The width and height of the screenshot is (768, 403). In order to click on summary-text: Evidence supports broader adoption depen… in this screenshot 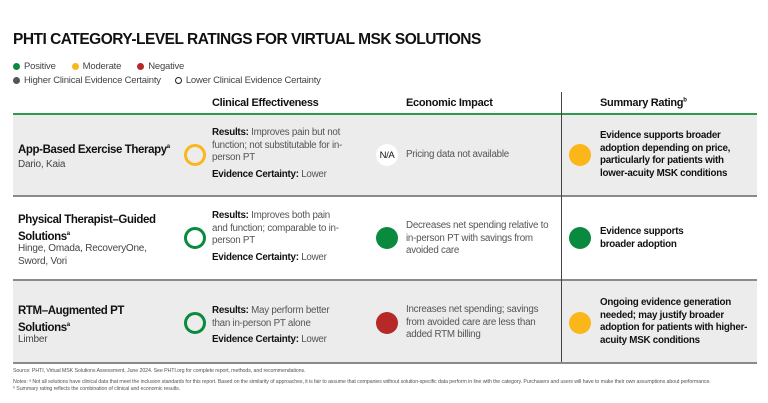, I will do `click(665, 155)`.